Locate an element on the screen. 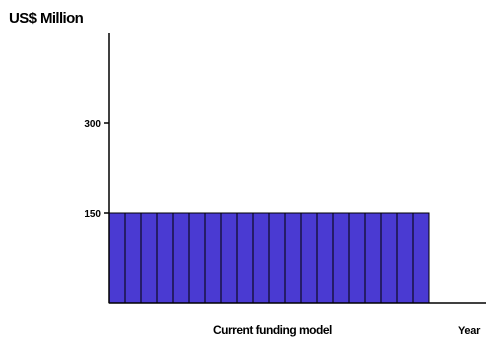 This screenshot has height=341, width=486. x-axis-label: Year is located at coordinates (469, 331).